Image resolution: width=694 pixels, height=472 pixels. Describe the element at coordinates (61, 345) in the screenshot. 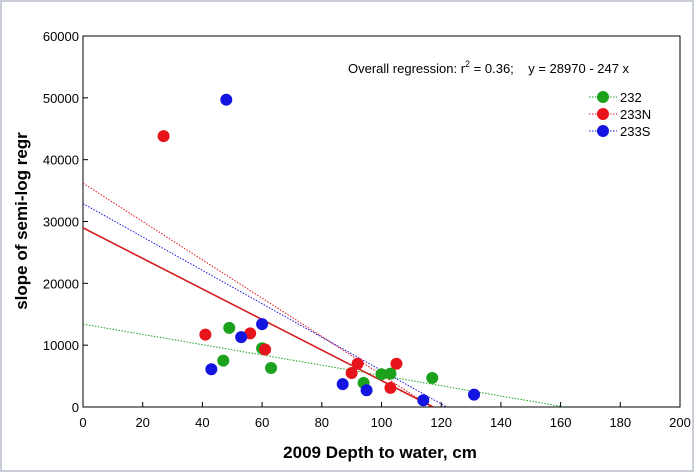

I see `y-tick-label: 10000` at that location.